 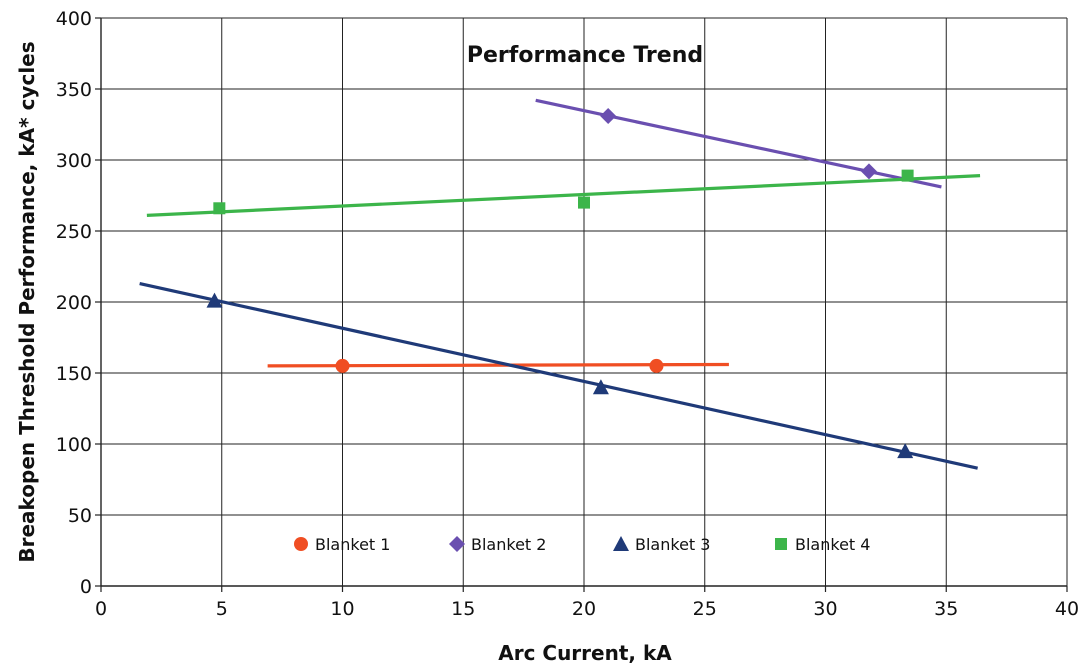 I want to click on y-tick-label: 50, so click(x=80, y=516).